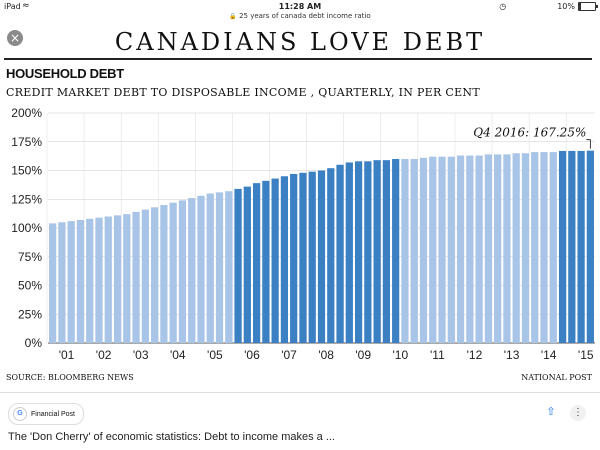 This screenshot has height=450, width=600. I want to click on source-site: Financial Post, so click(53, 414).